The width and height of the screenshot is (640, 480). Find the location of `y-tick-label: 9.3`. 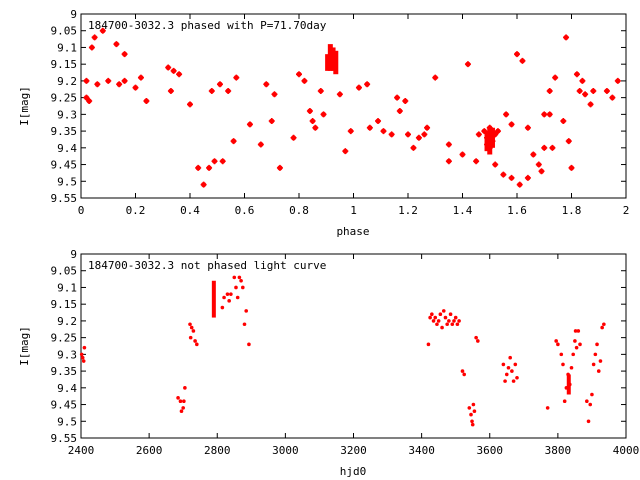

y-tick-label: 9.3 is located at coordinates (67, 114).